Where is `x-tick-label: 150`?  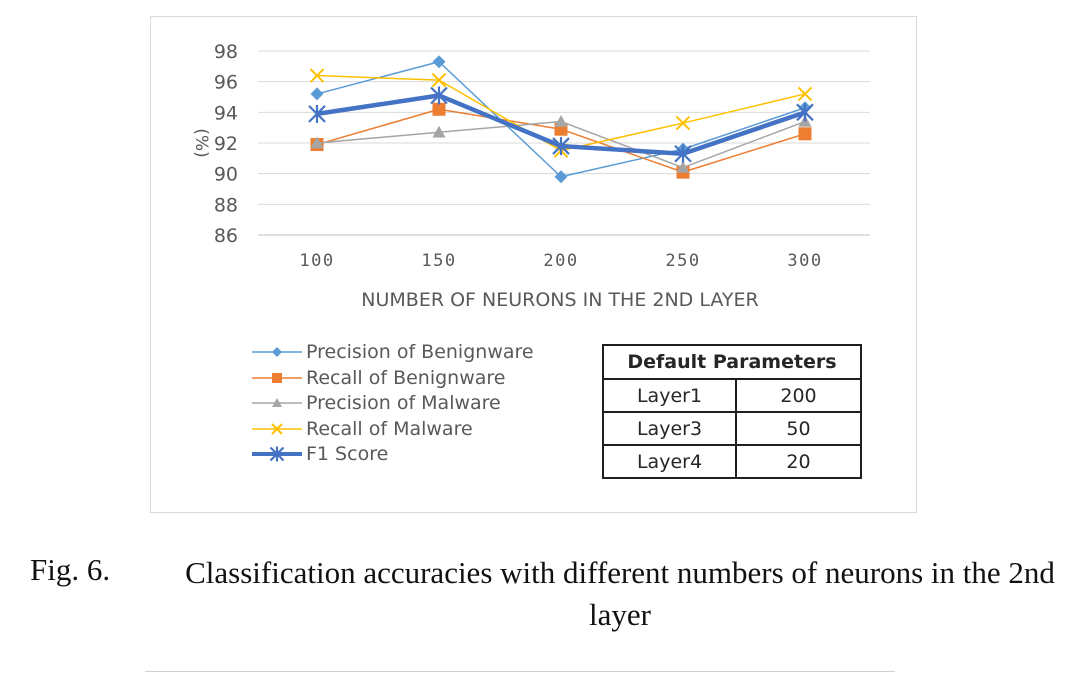
x-tick-label: 150 is located at coordinates (438, 261).